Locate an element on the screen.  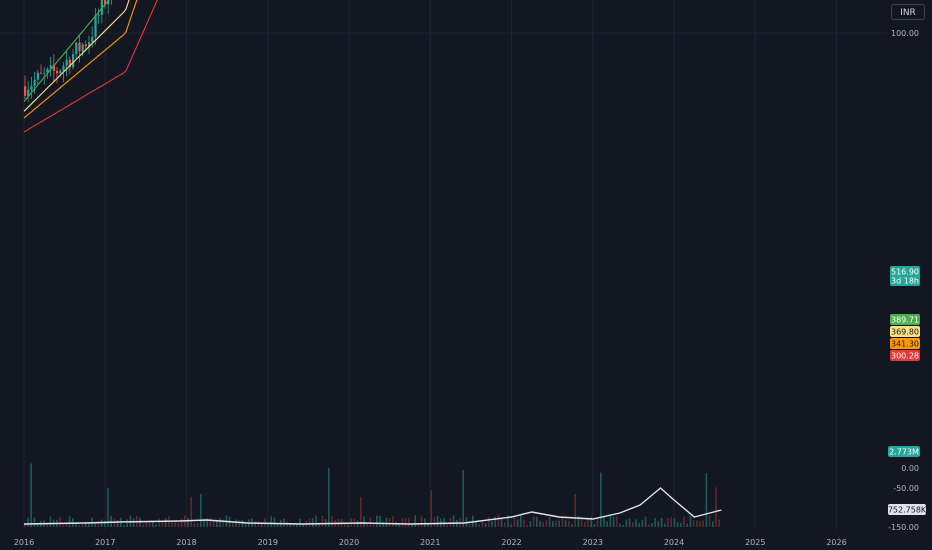
moving-average-line is located at coordinates (90, 66).